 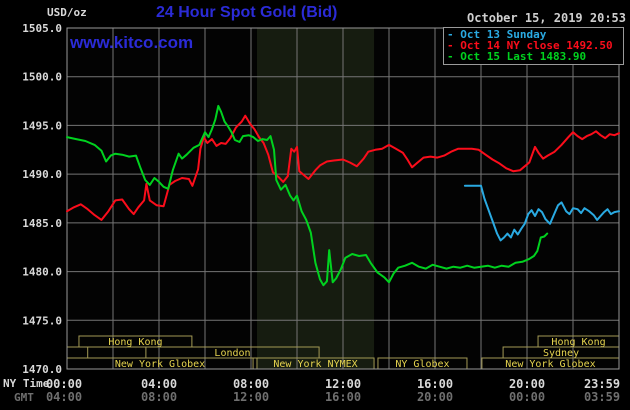 I want to click on y-tick-label: 1490.0, so click(x=42, y=174).